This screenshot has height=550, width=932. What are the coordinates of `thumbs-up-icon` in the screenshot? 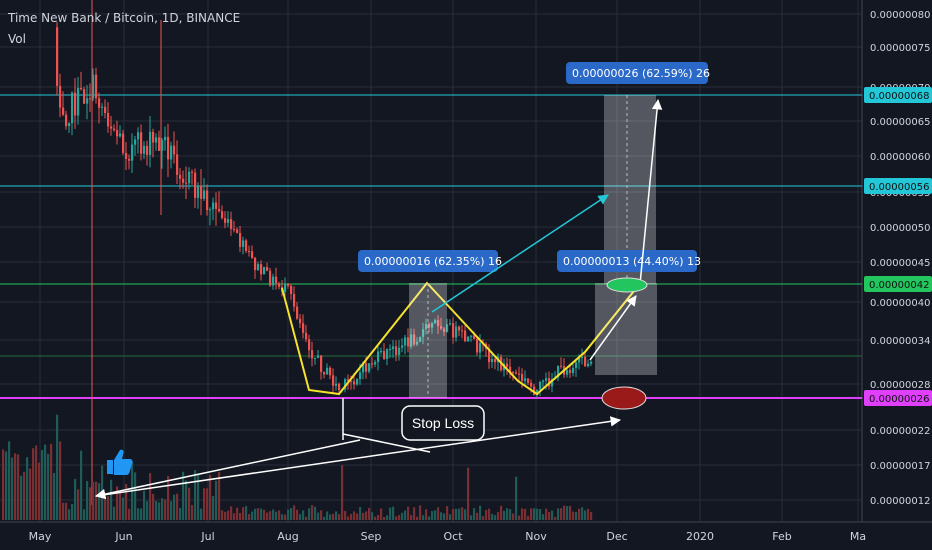 It's located at (120, 462).